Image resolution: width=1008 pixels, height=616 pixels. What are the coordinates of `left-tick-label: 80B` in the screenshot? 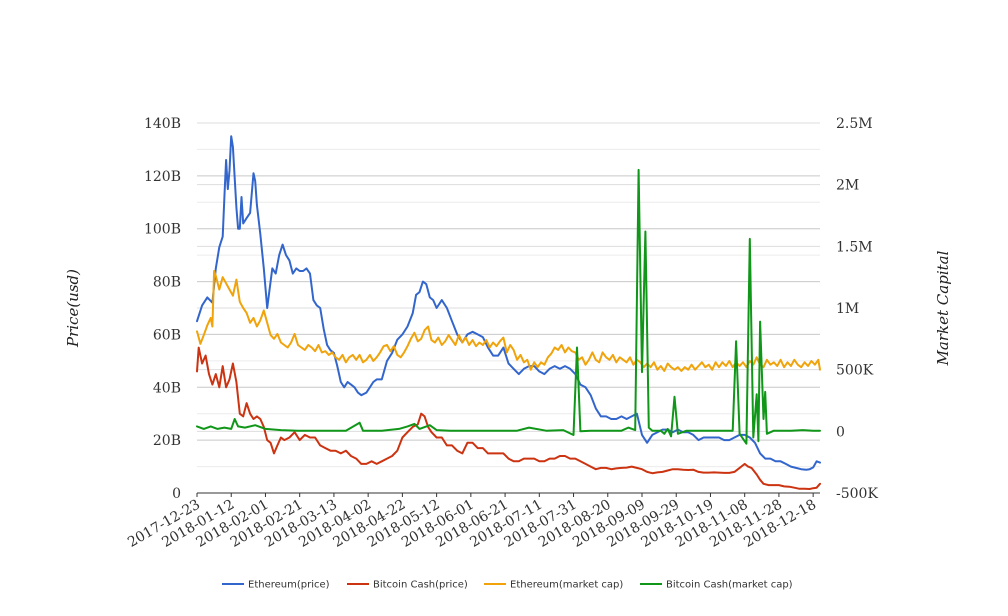 It's located at (167, 283).